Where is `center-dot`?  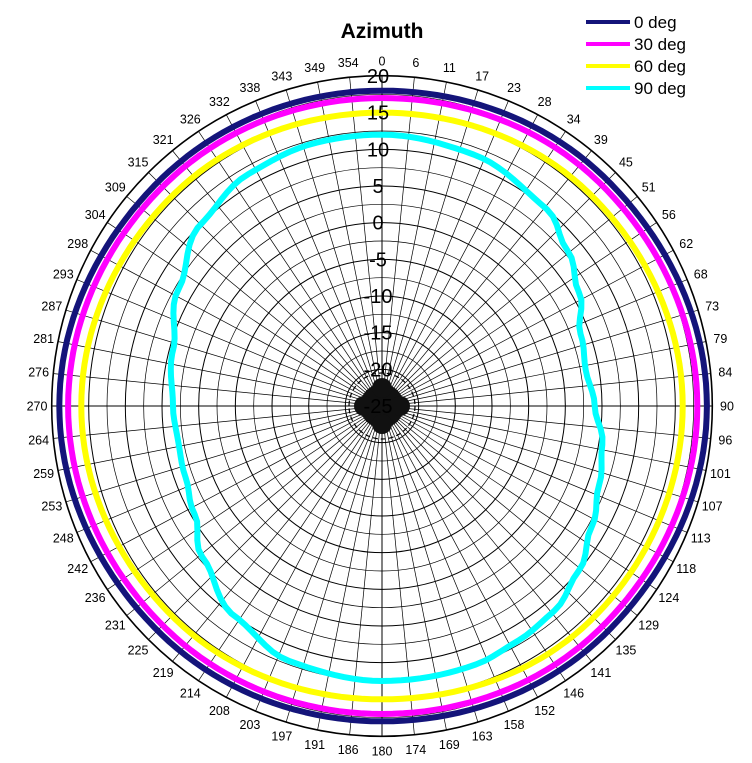
center-dot is located at coordinates (382, 406).